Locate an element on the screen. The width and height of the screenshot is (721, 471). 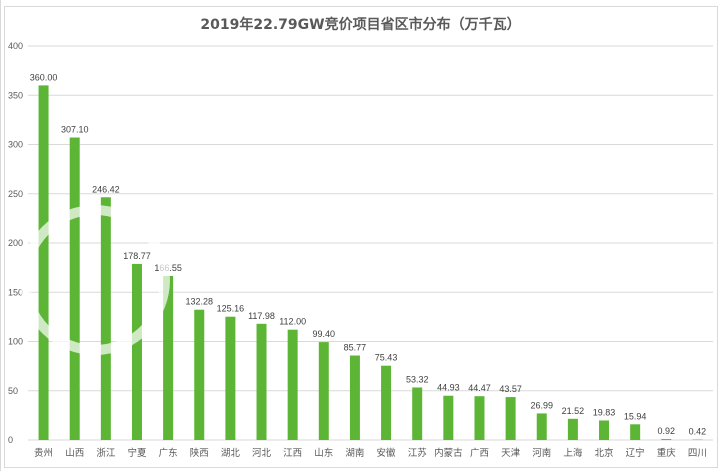
y-tick-label: 400 is located at coordinates (15, 46).